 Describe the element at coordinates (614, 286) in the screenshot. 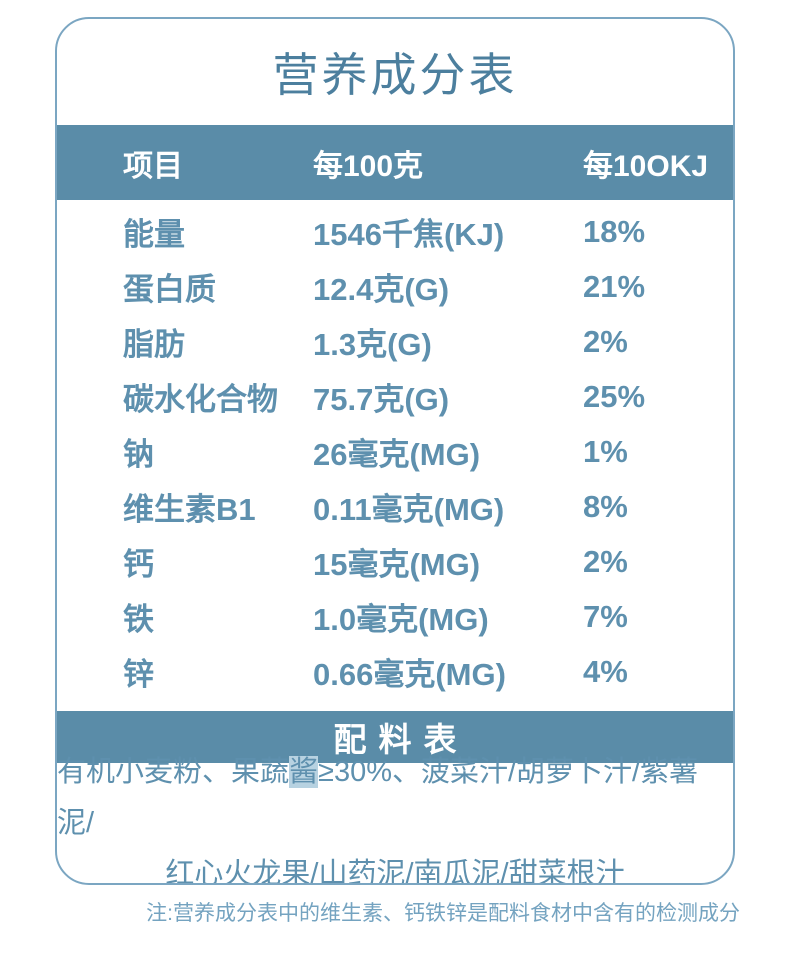

I see `nutrient-nrv-percent: 21%` at that location.